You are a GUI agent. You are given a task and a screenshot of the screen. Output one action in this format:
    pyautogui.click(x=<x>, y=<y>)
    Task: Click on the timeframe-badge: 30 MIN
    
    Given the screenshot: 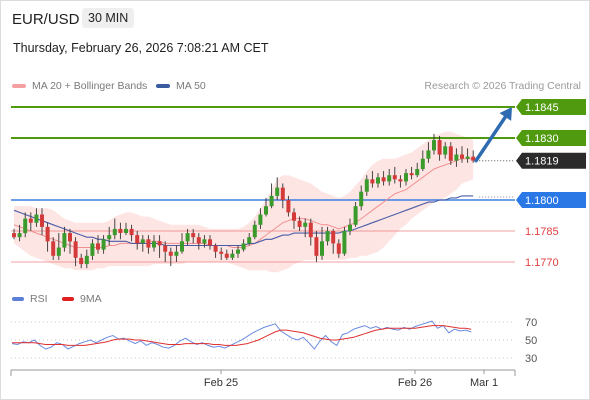 What is the action you would take?
    pyautogui.click(x=108, y=18)
    